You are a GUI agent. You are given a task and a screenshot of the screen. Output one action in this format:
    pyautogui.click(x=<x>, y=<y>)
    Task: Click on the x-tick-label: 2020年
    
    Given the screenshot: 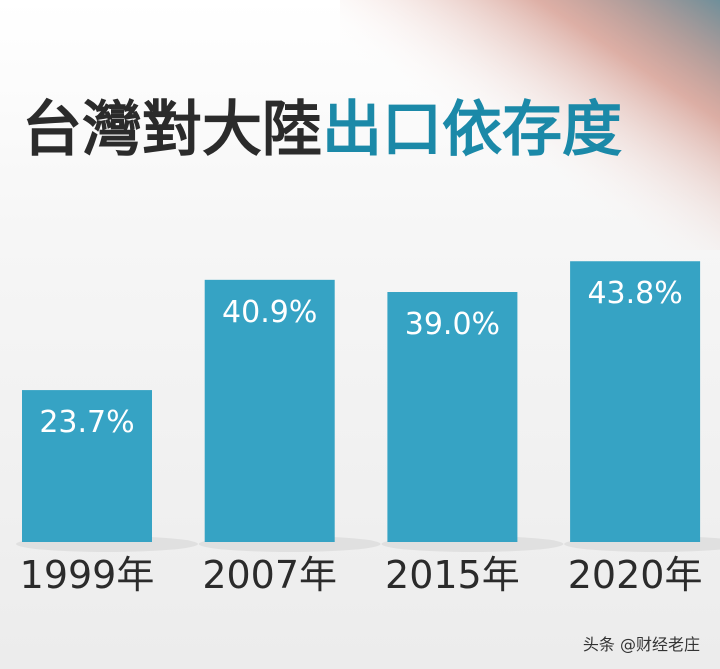 What is the action you would take?
    pyautogui.click(x=635, y=575)
    